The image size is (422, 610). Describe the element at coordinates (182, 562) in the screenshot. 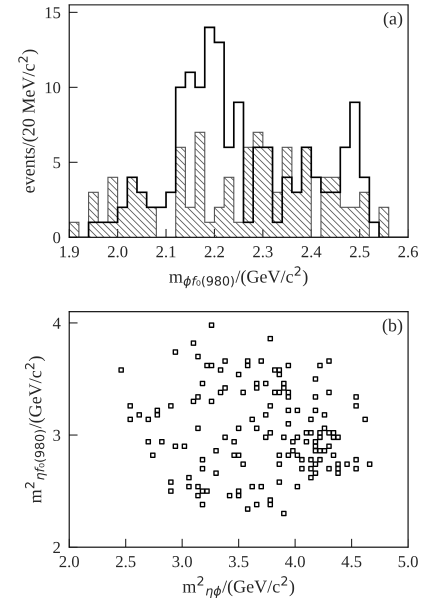

I see `x-tick-label: 3.0` at that location.